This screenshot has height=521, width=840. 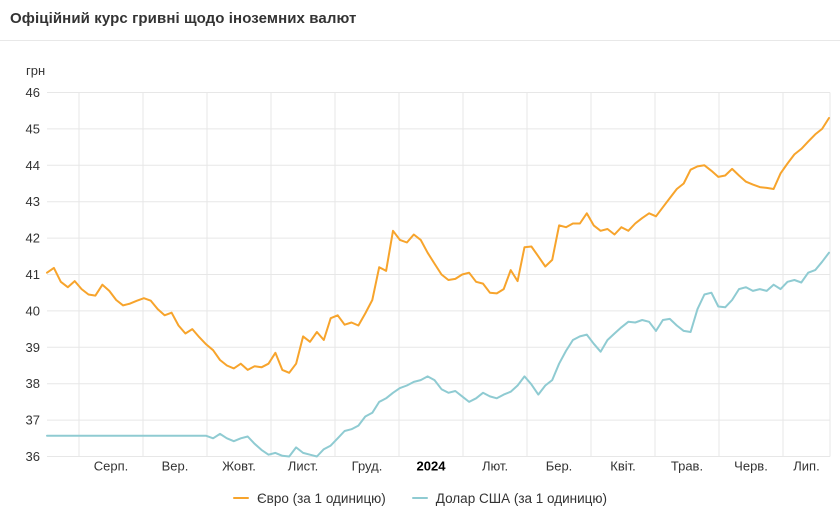 What do you see at coordinates (33, 383) in the screenshot?
I see `y-tick-label: 38` at bounding box center [33, 383].